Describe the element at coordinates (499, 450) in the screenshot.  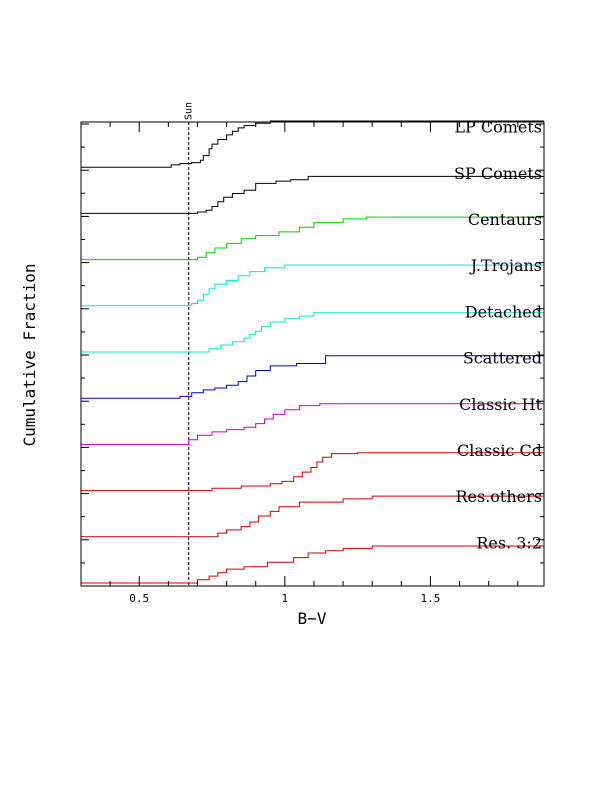
I see `series-label-7: Classic Cd` at that location.